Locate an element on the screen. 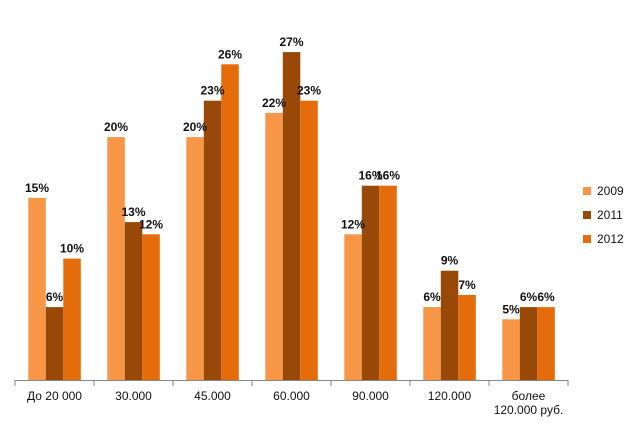 Image resolution: width=642 pixels, height=428 pixels. data-label: 13% is located at coordinates (133, 212).